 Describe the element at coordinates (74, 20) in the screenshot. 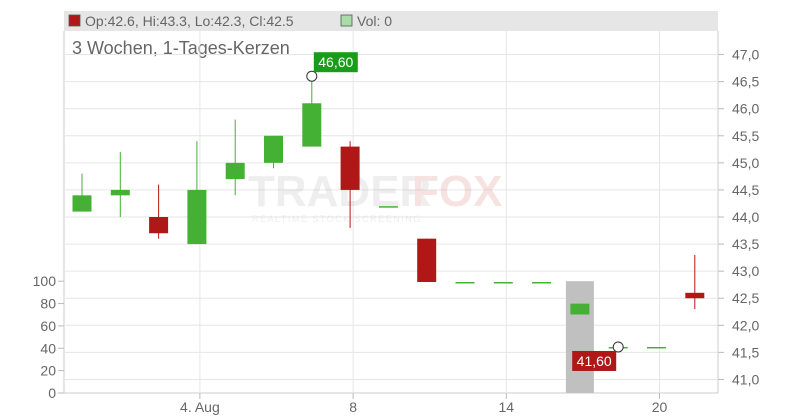

I see `ohlc-legend-swatch` at that location.